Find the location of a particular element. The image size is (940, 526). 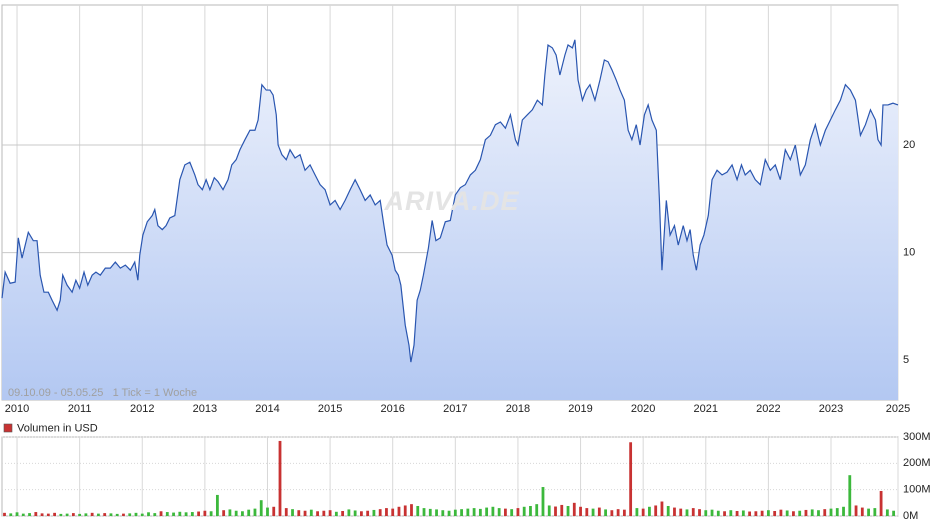

x-tick-label: 2010 is located at coordinates (17, 409).